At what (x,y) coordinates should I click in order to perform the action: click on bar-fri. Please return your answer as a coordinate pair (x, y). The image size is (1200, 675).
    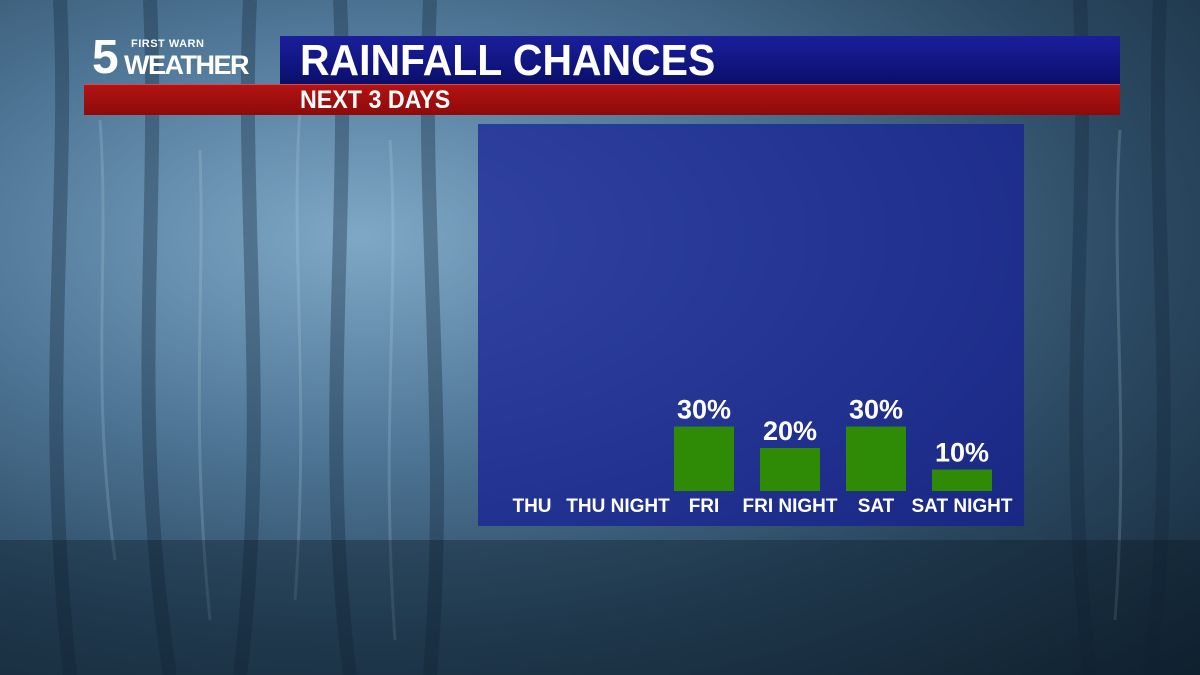
    Looking at the image, I should click on (704, 458).